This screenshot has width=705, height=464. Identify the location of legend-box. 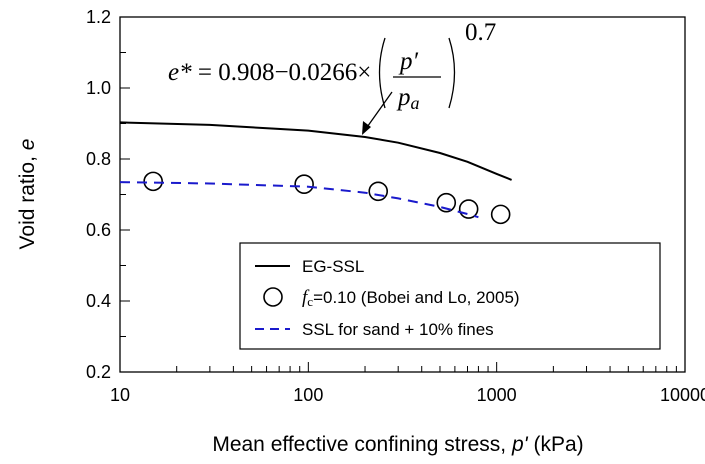
(450, 296).